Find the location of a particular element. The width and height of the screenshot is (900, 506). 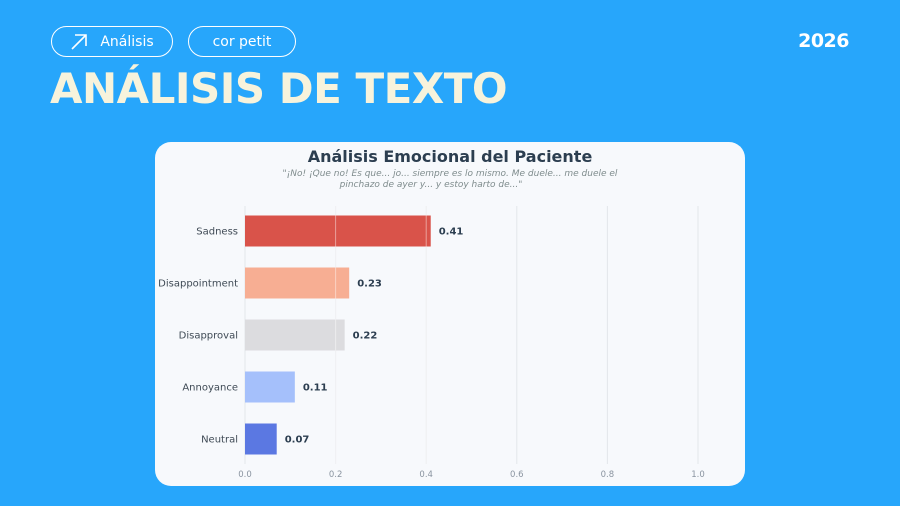

bar-sadness is located at coordinates (338, 231).